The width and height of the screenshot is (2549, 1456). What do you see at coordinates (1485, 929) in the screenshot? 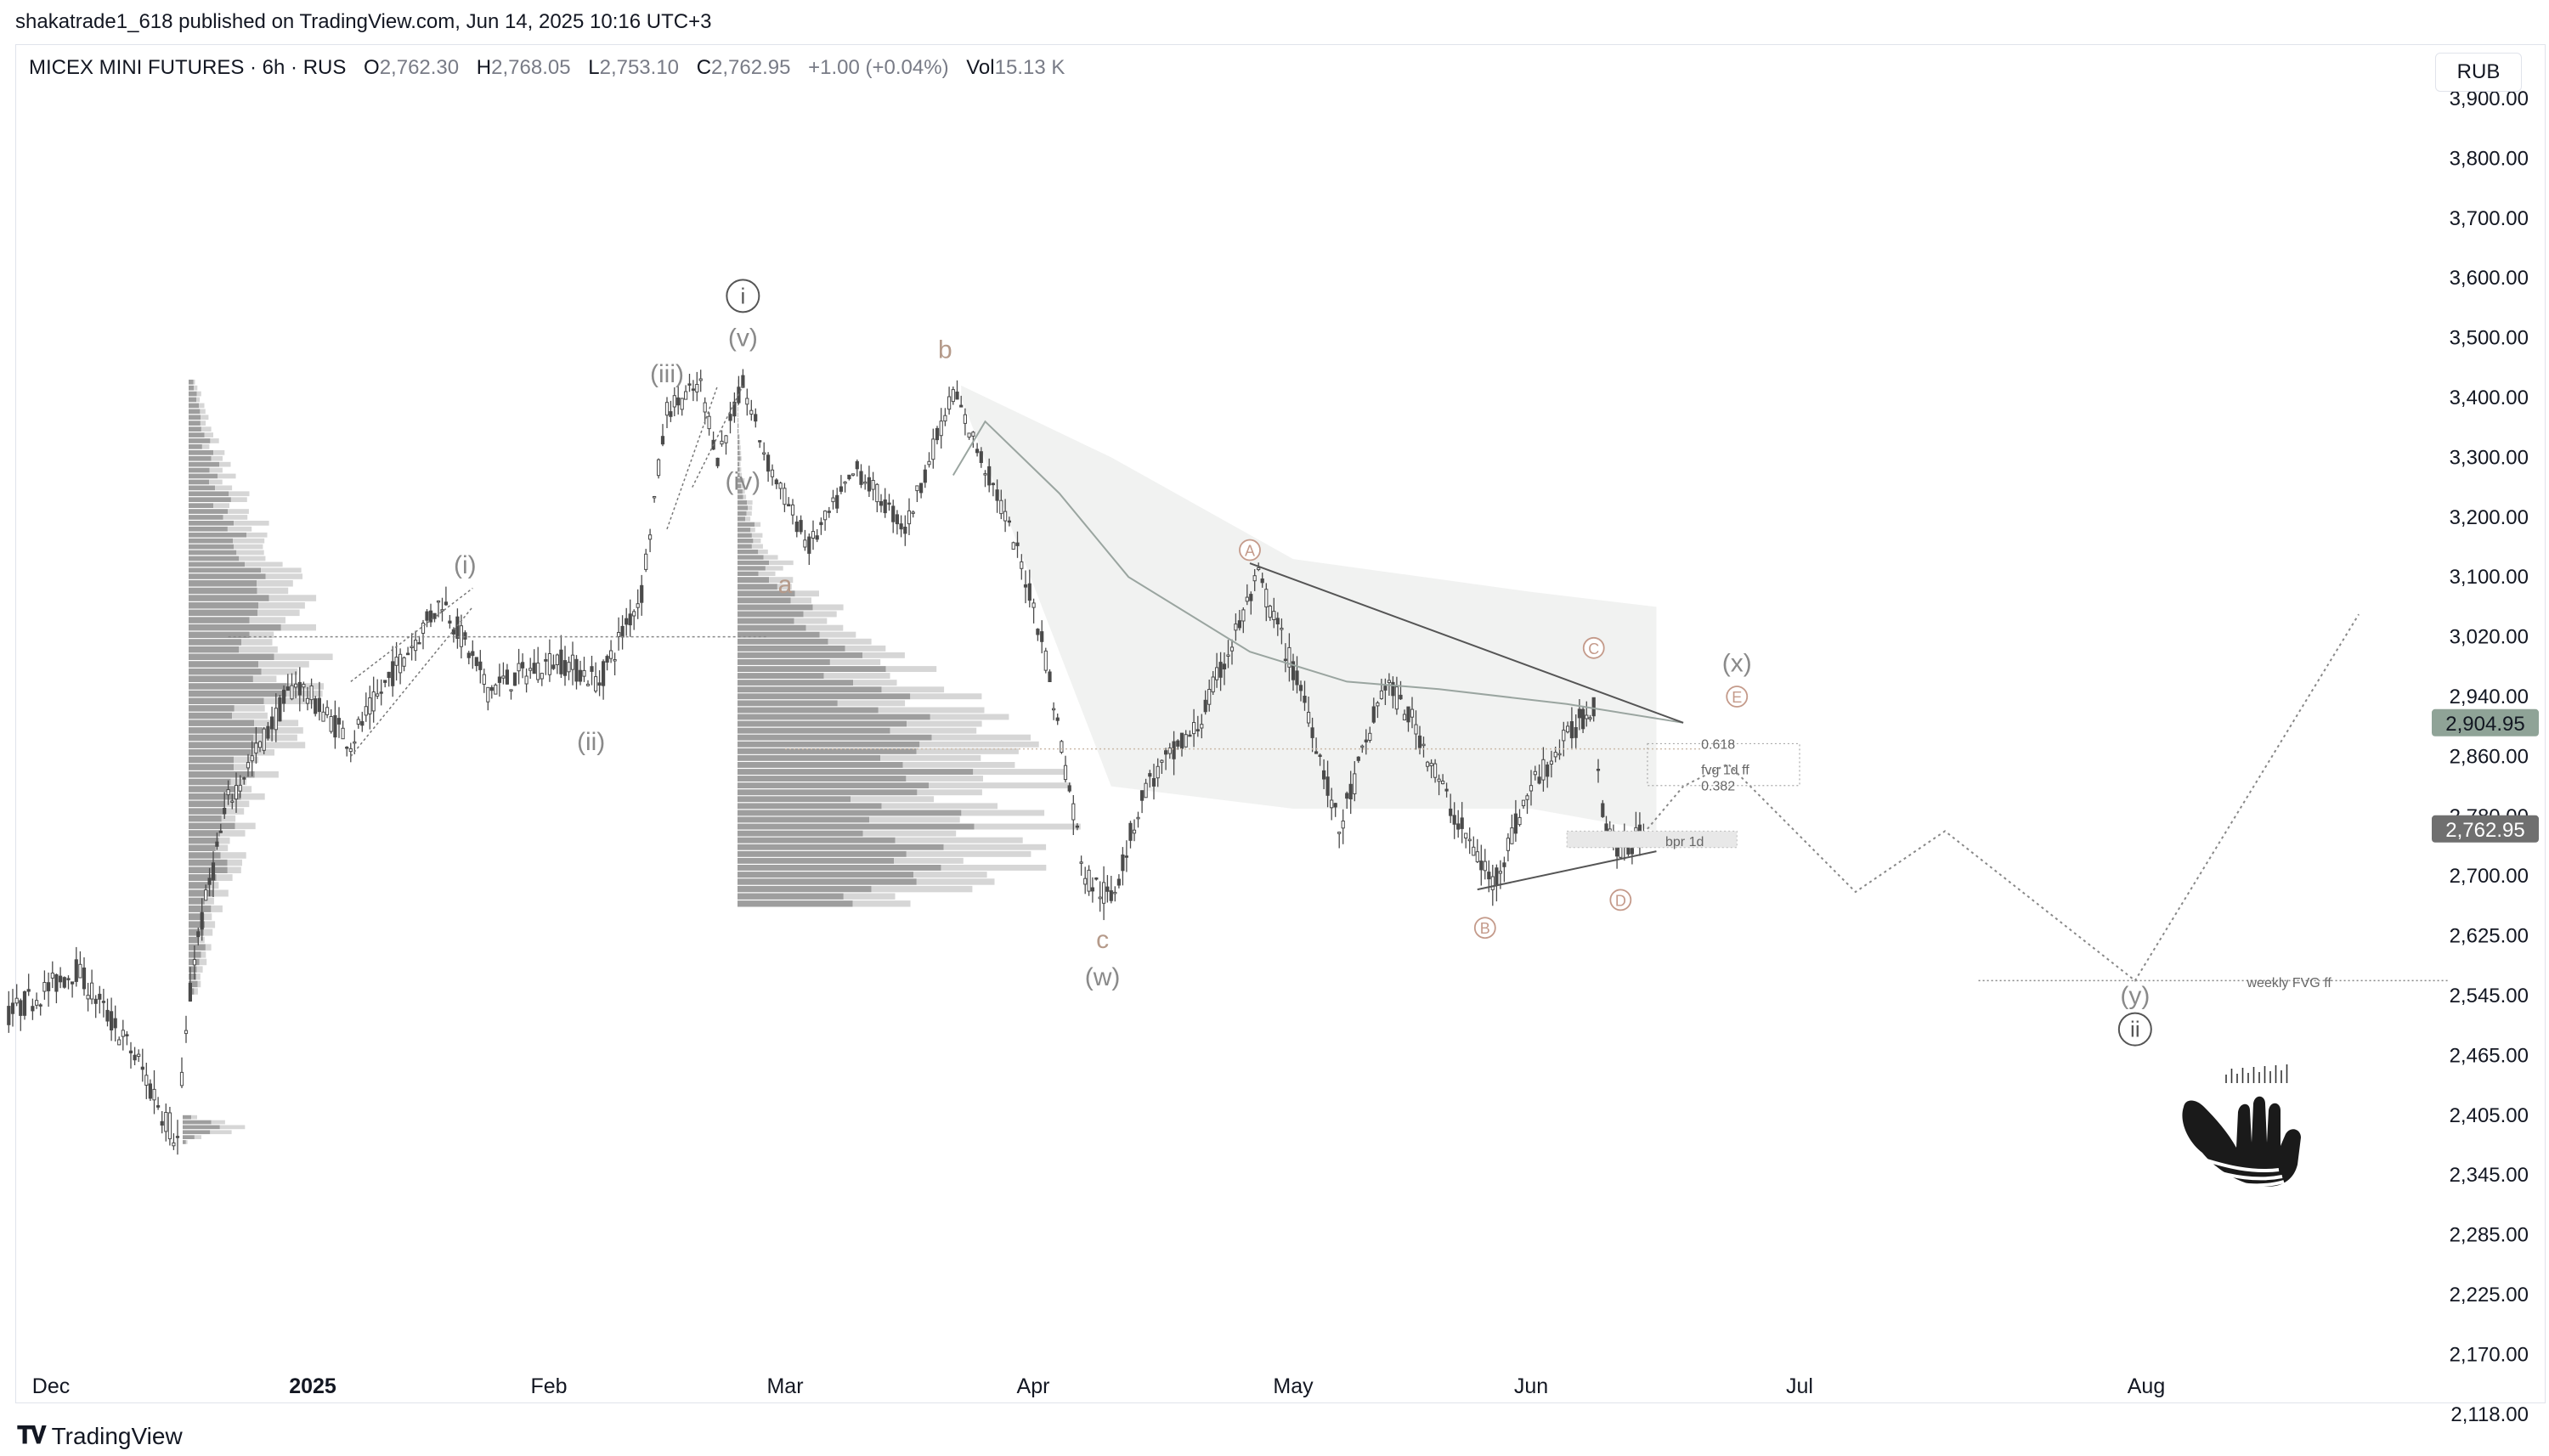
I see `wave-label: B` at bounding box center [1485, 929].